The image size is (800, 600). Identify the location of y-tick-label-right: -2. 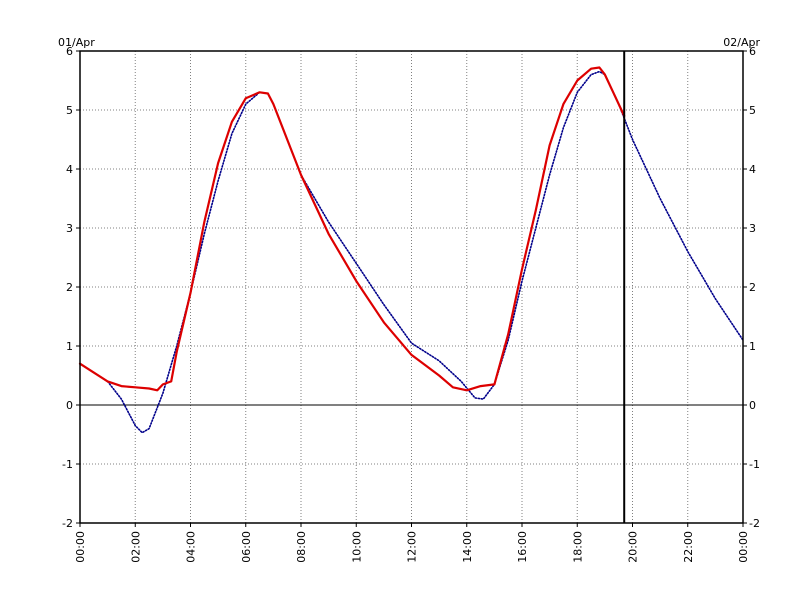
(754, 523).